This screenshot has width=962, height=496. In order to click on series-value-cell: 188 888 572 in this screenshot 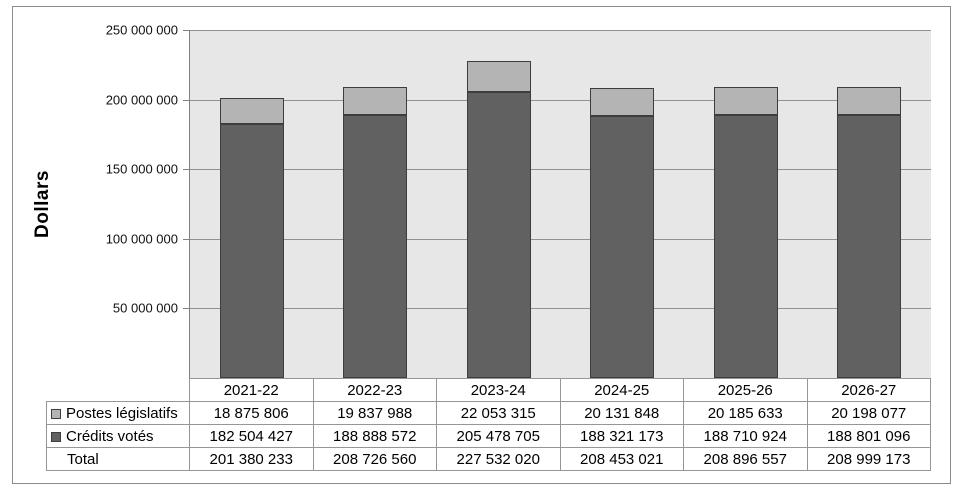, I will do `click(374, 436)`.